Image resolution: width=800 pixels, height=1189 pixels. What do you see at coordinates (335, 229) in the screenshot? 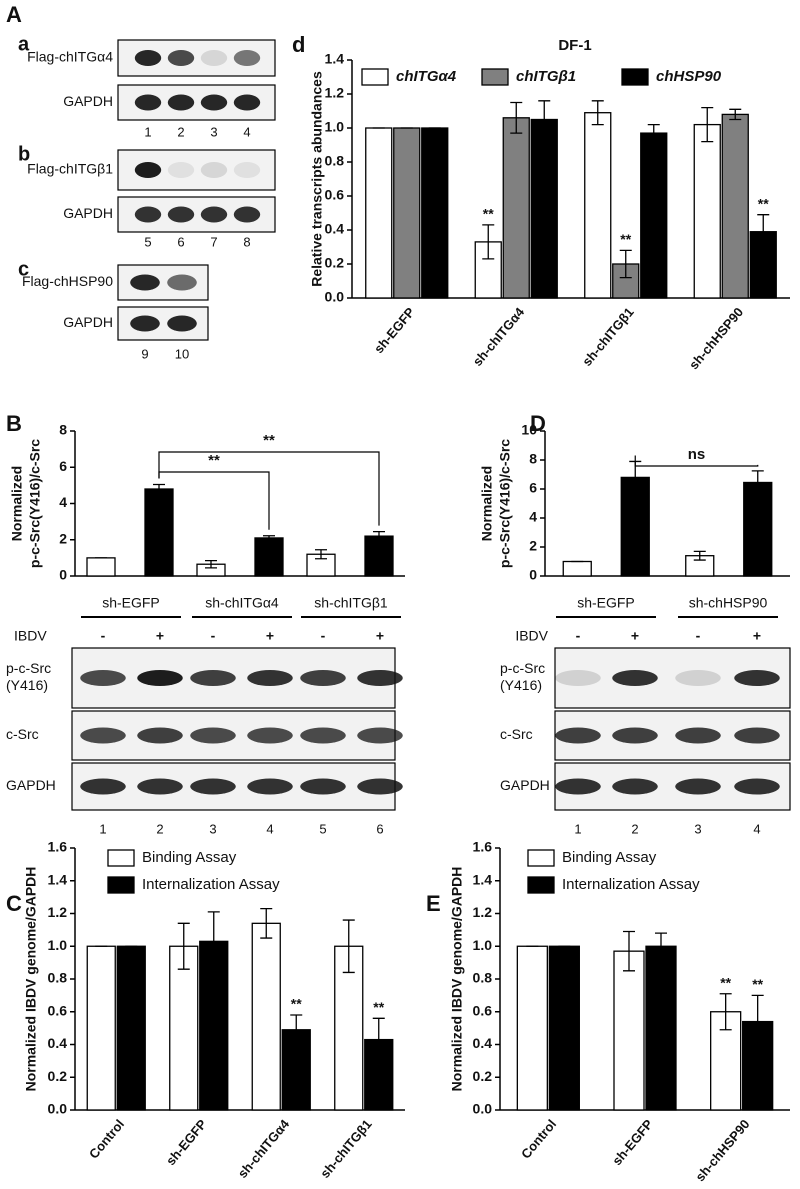
I see `y-tick-label: 0.4` at bounding box center [335, 229].